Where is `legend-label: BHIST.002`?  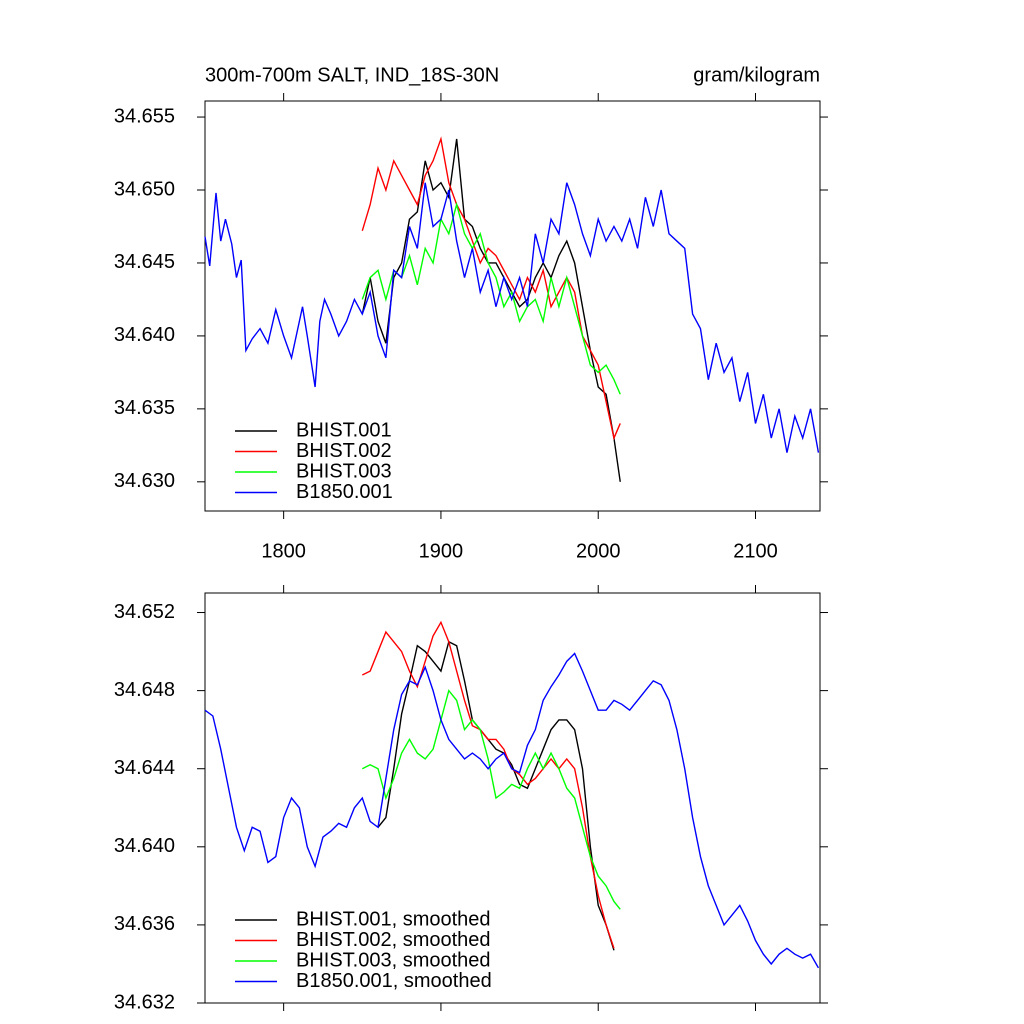 legend-label: BHIST.002 is located at coordinates (344, 451).